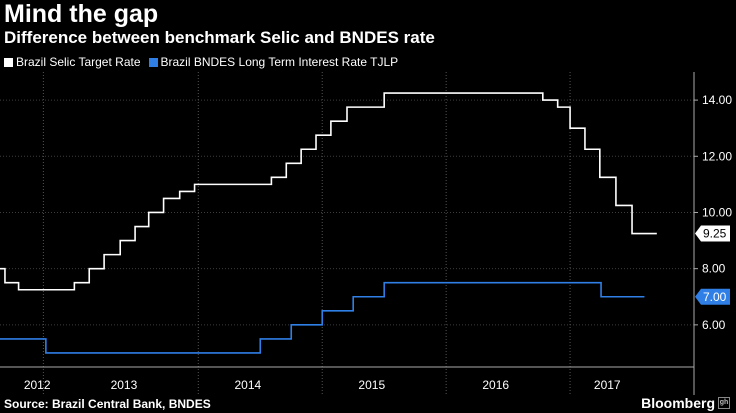 The width and height of the screenshot is (736, 413). I want to click on source-note: Source: Brazil Central Bank, BNDES, so click(107, 404).